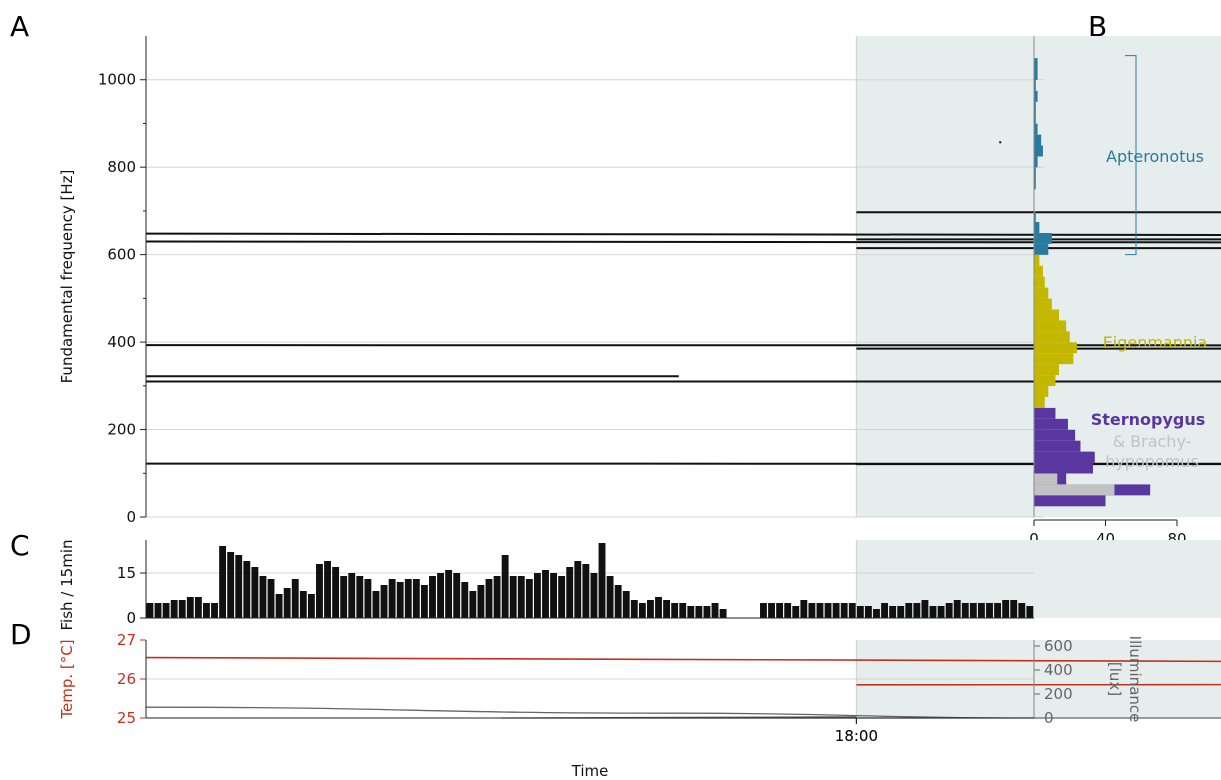 Image resolution: width=1221 pixels, height=780 pixels. I want to click on y-axis-label: Fundamental frequency [Hz], so click(67, 277).